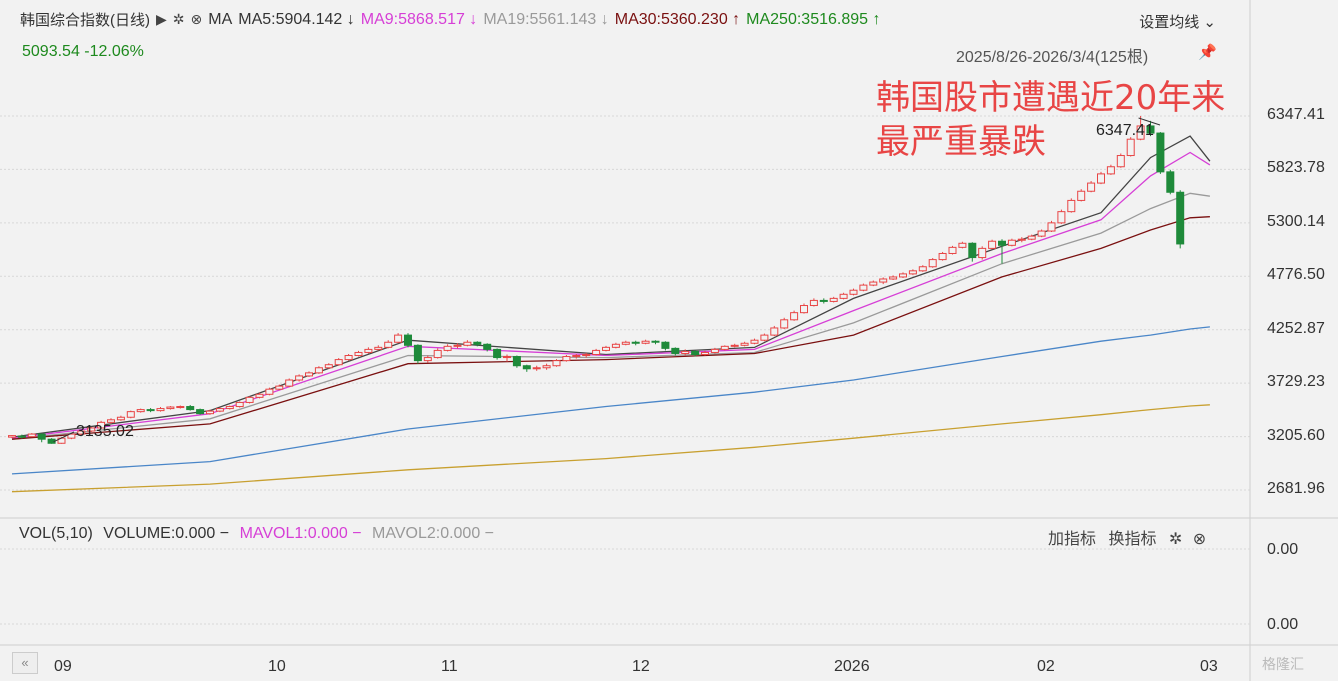 Image resolution: width=1338 pixels, height=681 pixels. Describe the element at coordinates (1132, 539) in the screenshot. I see `switch-indicator-button: 换指标` at that location.